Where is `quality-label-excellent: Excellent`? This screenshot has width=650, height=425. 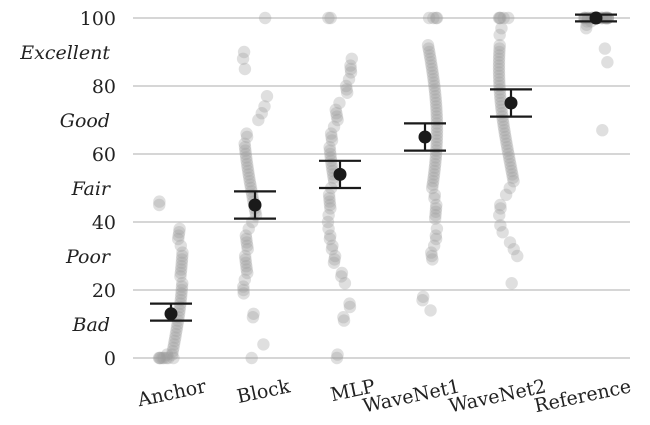
quality-label-excellent: Excellent is located at coordinates (64, 53).